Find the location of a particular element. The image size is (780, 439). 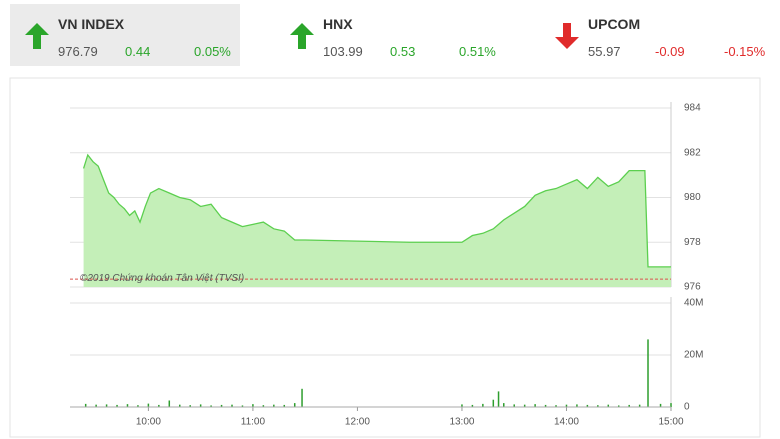

index-percent: 0.51% is located at coordinates (477, 51).